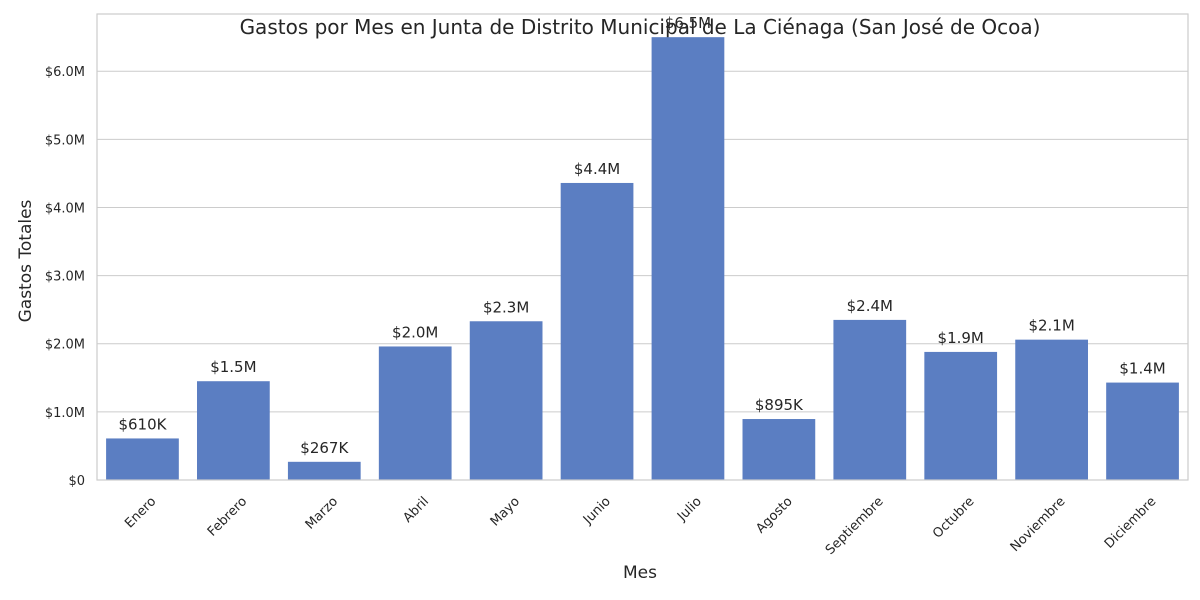  I want to click on bar-septiembre, so click(870, 399).